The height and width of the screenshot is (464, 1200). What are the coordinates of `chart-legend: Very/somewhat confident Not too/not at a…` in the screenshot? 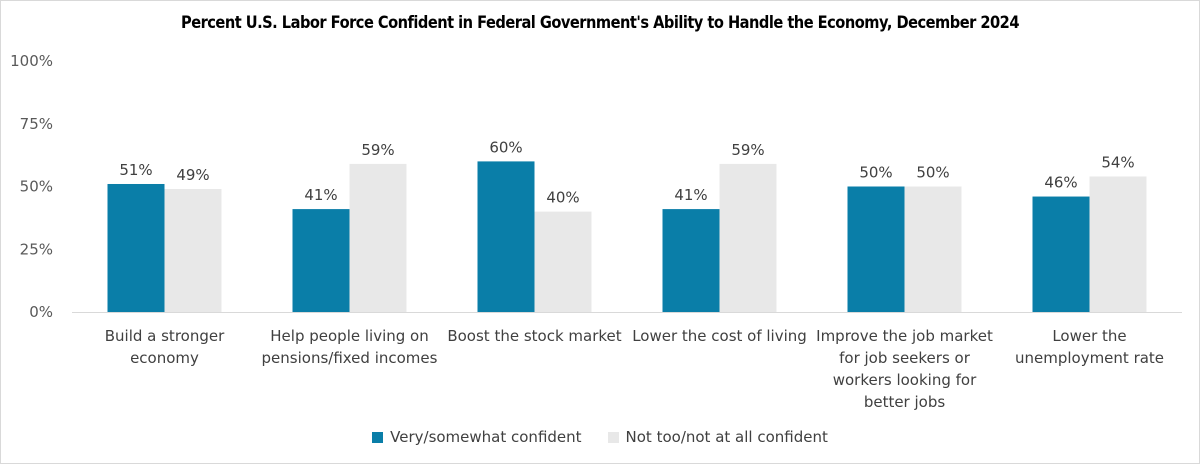 It's located at (600, 437).